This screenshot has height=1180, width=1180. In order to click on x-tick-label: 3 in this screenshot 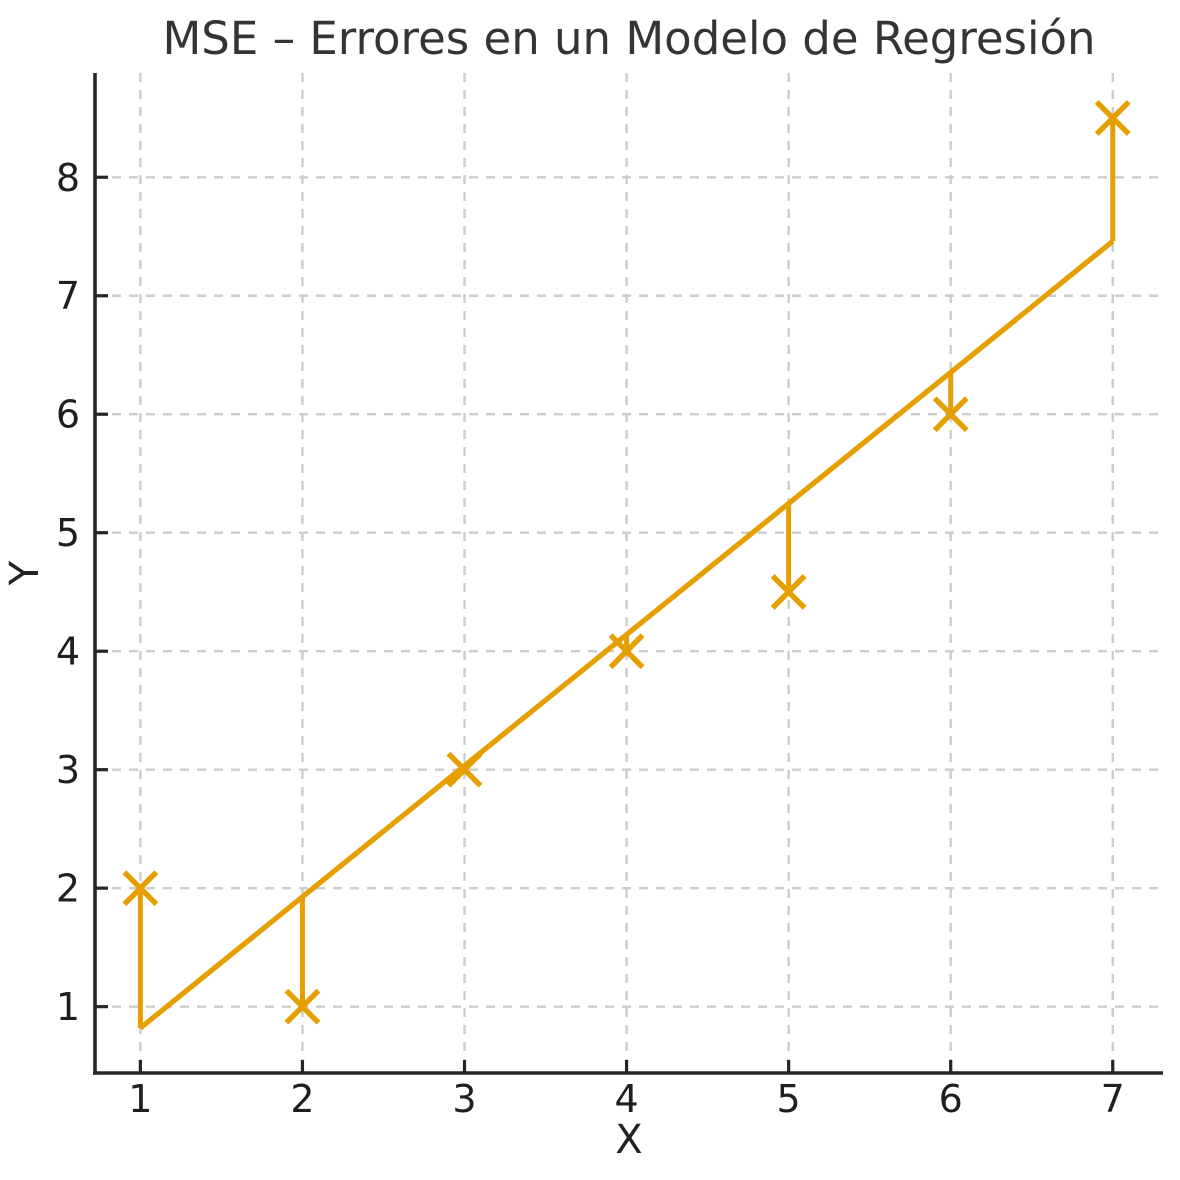, I will do `click(464, 1099)`.